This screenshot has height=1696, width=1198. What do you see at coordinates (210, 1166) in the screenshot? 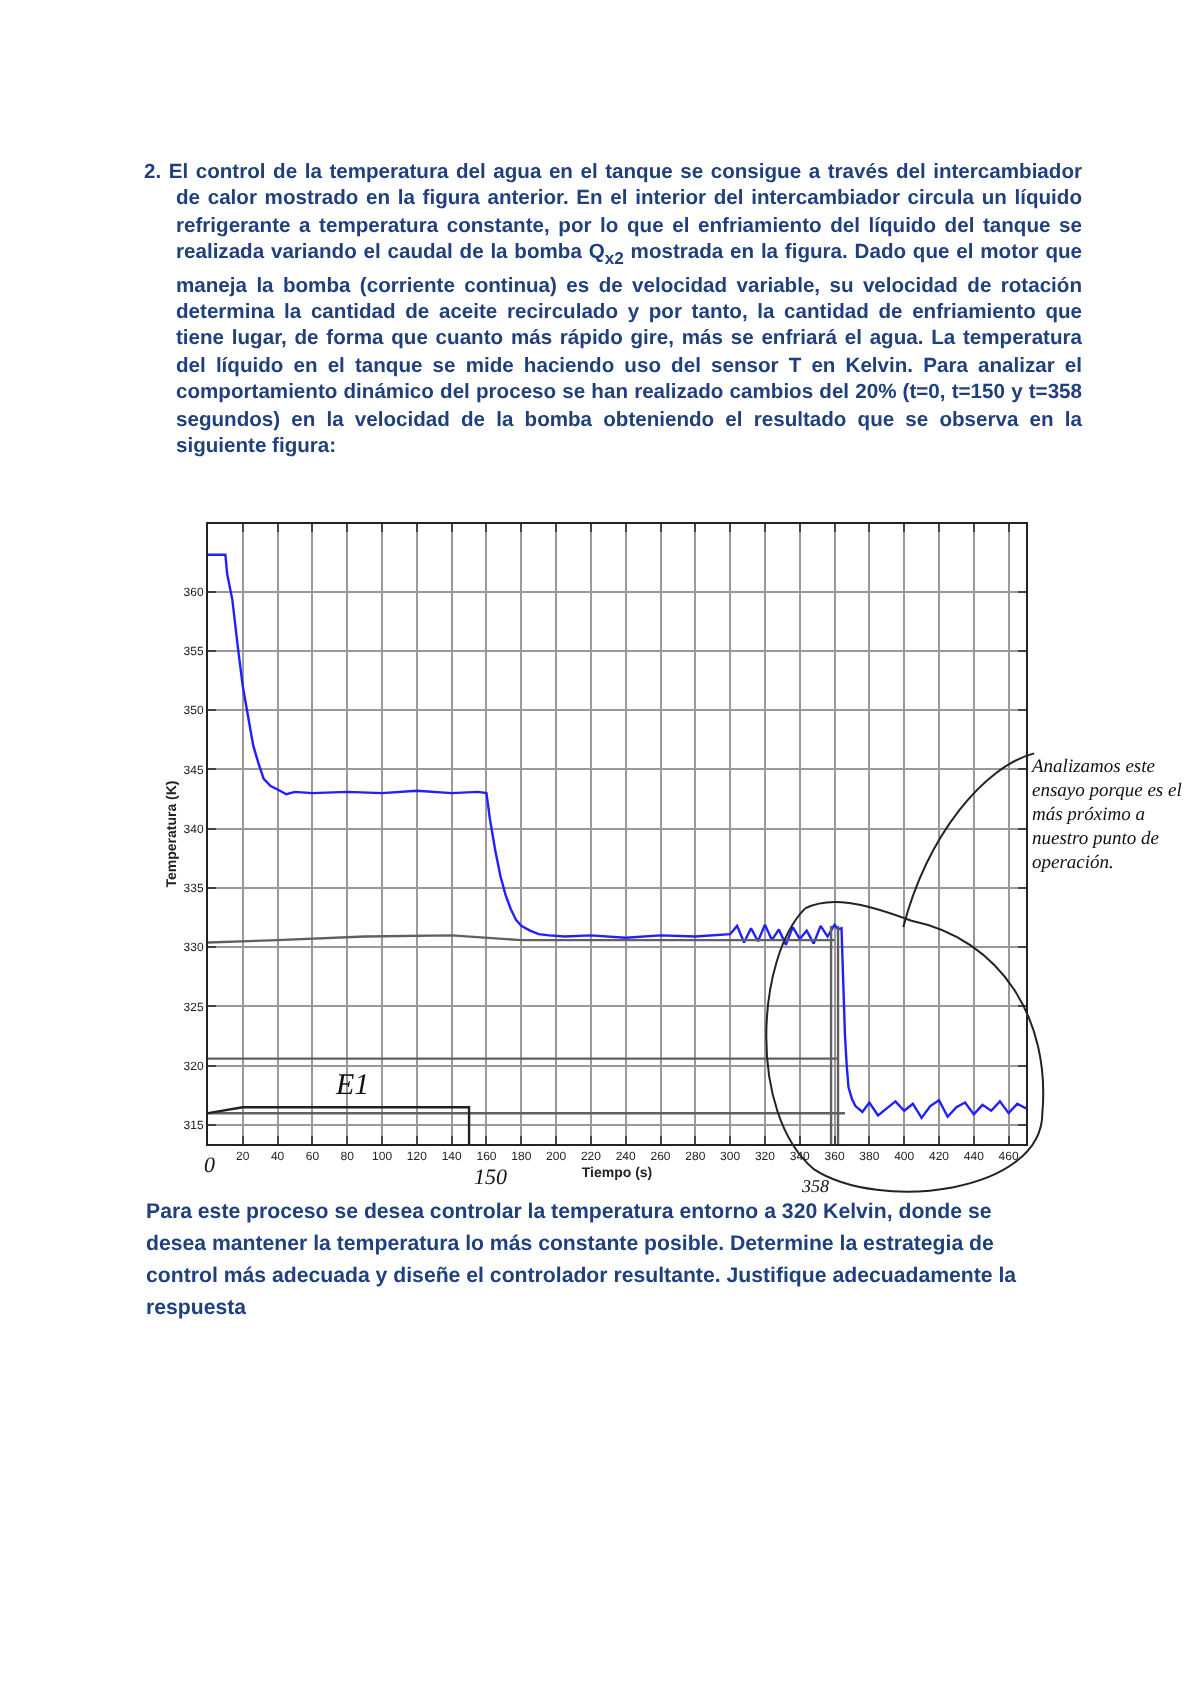
I see `text: 0` at bounding box center [210, 1166].